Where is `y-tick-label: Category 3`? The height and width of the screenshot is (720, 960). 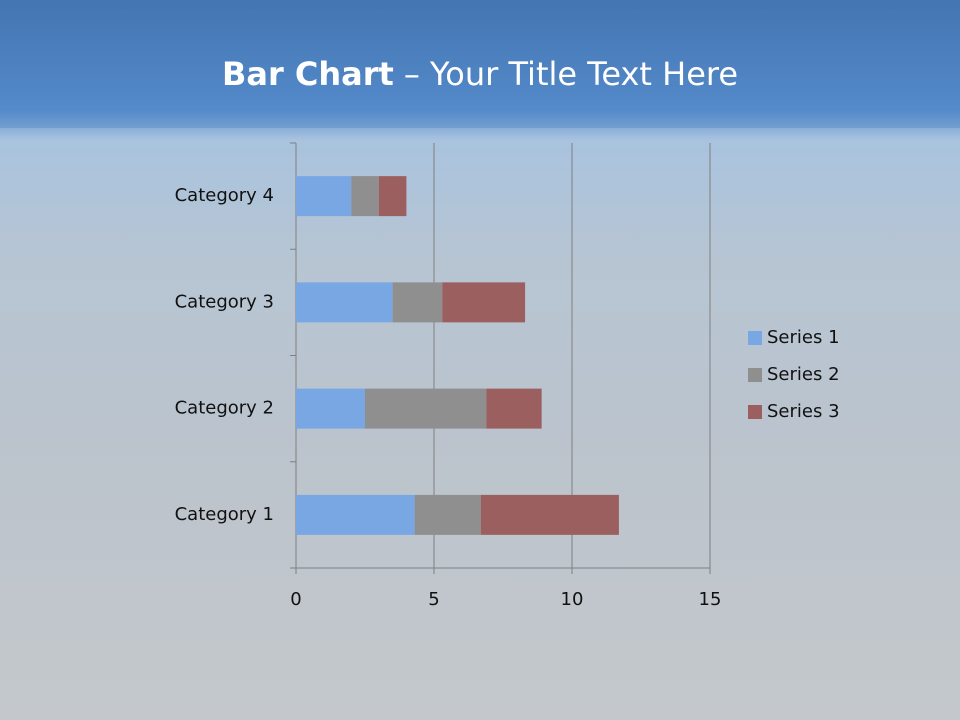
y-tick-label: Category 3 is located at coordinates (224, 301).